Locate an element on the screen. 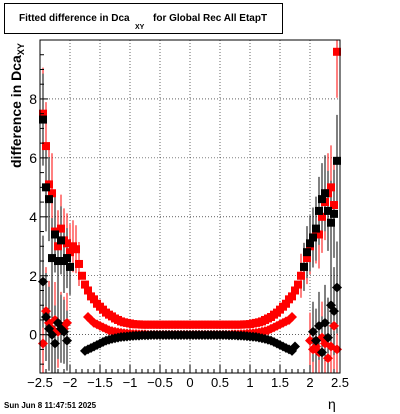 The height and width of the screenshot is (414, 400). x-tick-label: 0.5 is located at coordinates (220, 382).